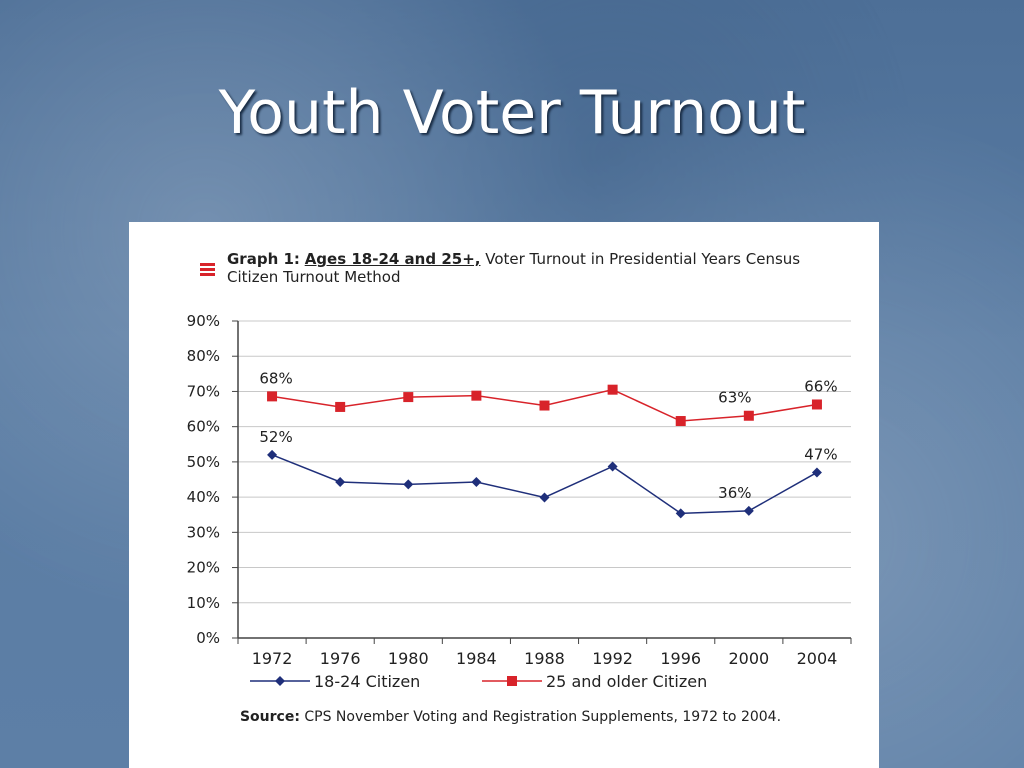 The height and width of the screenshot is (768, 1024). What do you see at coordinates (680, 658) in the screenshot?
I see `x-tick-label: 1996` at bounding box center [680, 658].